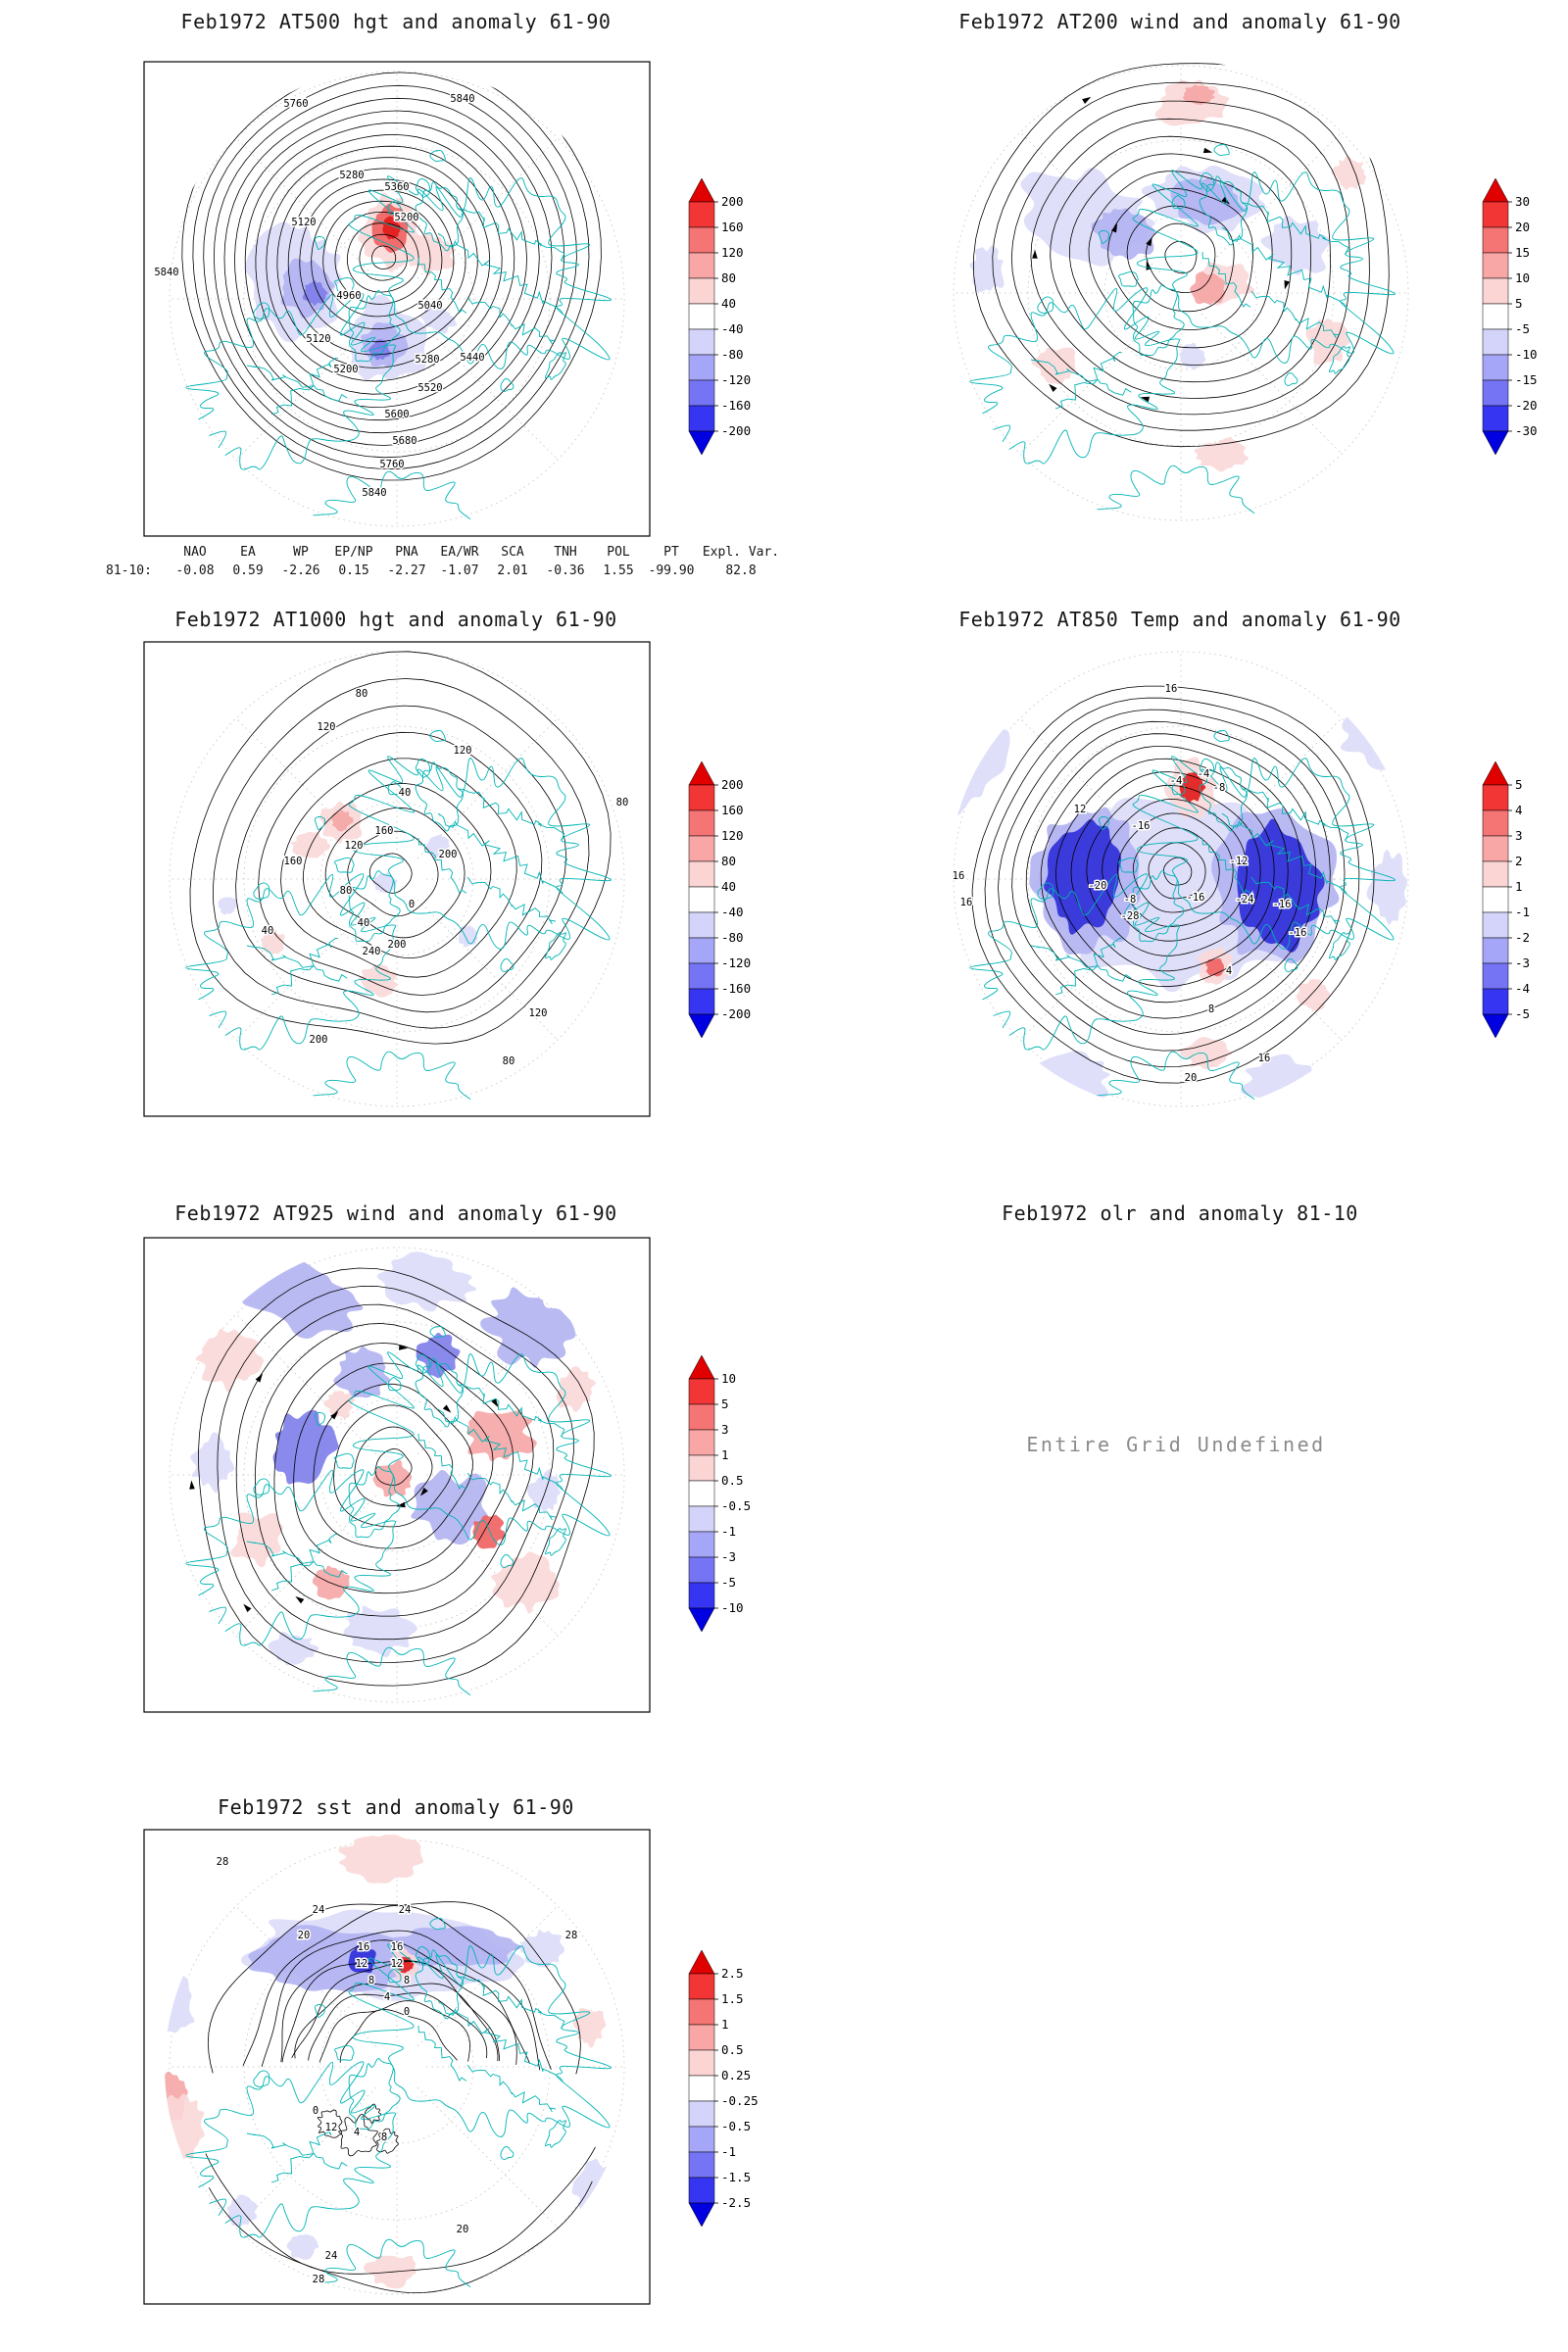 This screenshot has height=2352, width=1568. I want to click on panel-title-olr: Feb1972 olr and anomaly 81-10, so click(1180, 1213).